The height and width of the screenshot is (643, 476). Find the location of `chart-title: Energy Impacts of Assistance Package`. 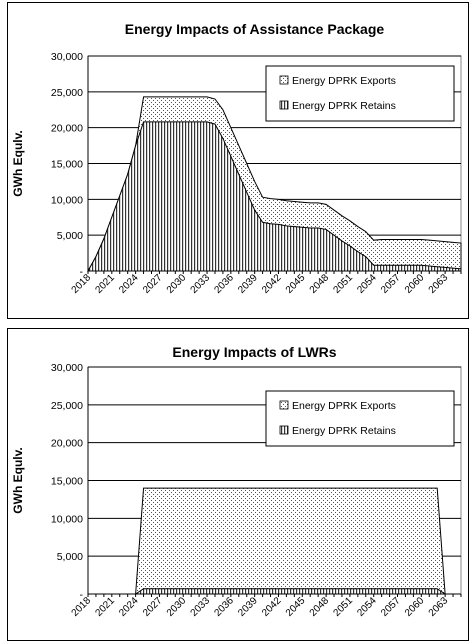

chart-title: Energy Impacts of Assistance Package is located at coordinates (255, 29).